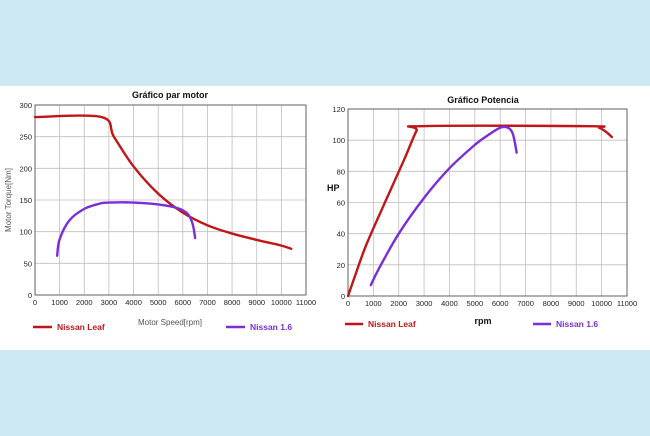 This screenshot has height=436, width=650. What do you see at coordinates (482, 321) in the screenshot?
I see `x-axis-label: rpm` at bounding box center [482, 321].